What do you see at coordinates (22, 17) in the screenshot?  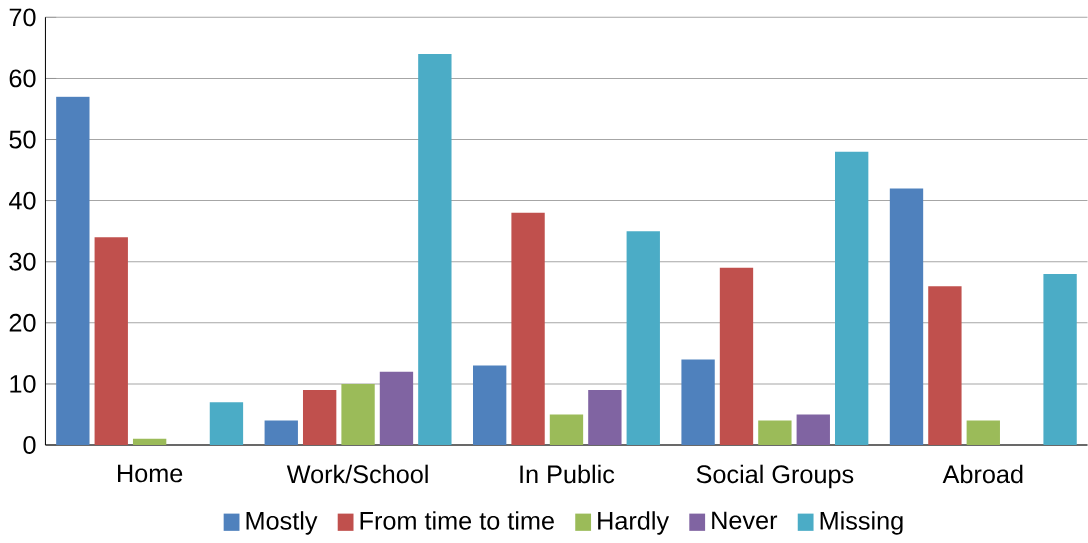 I see `y-tick-label: 70` at bounding box center [22, 17].